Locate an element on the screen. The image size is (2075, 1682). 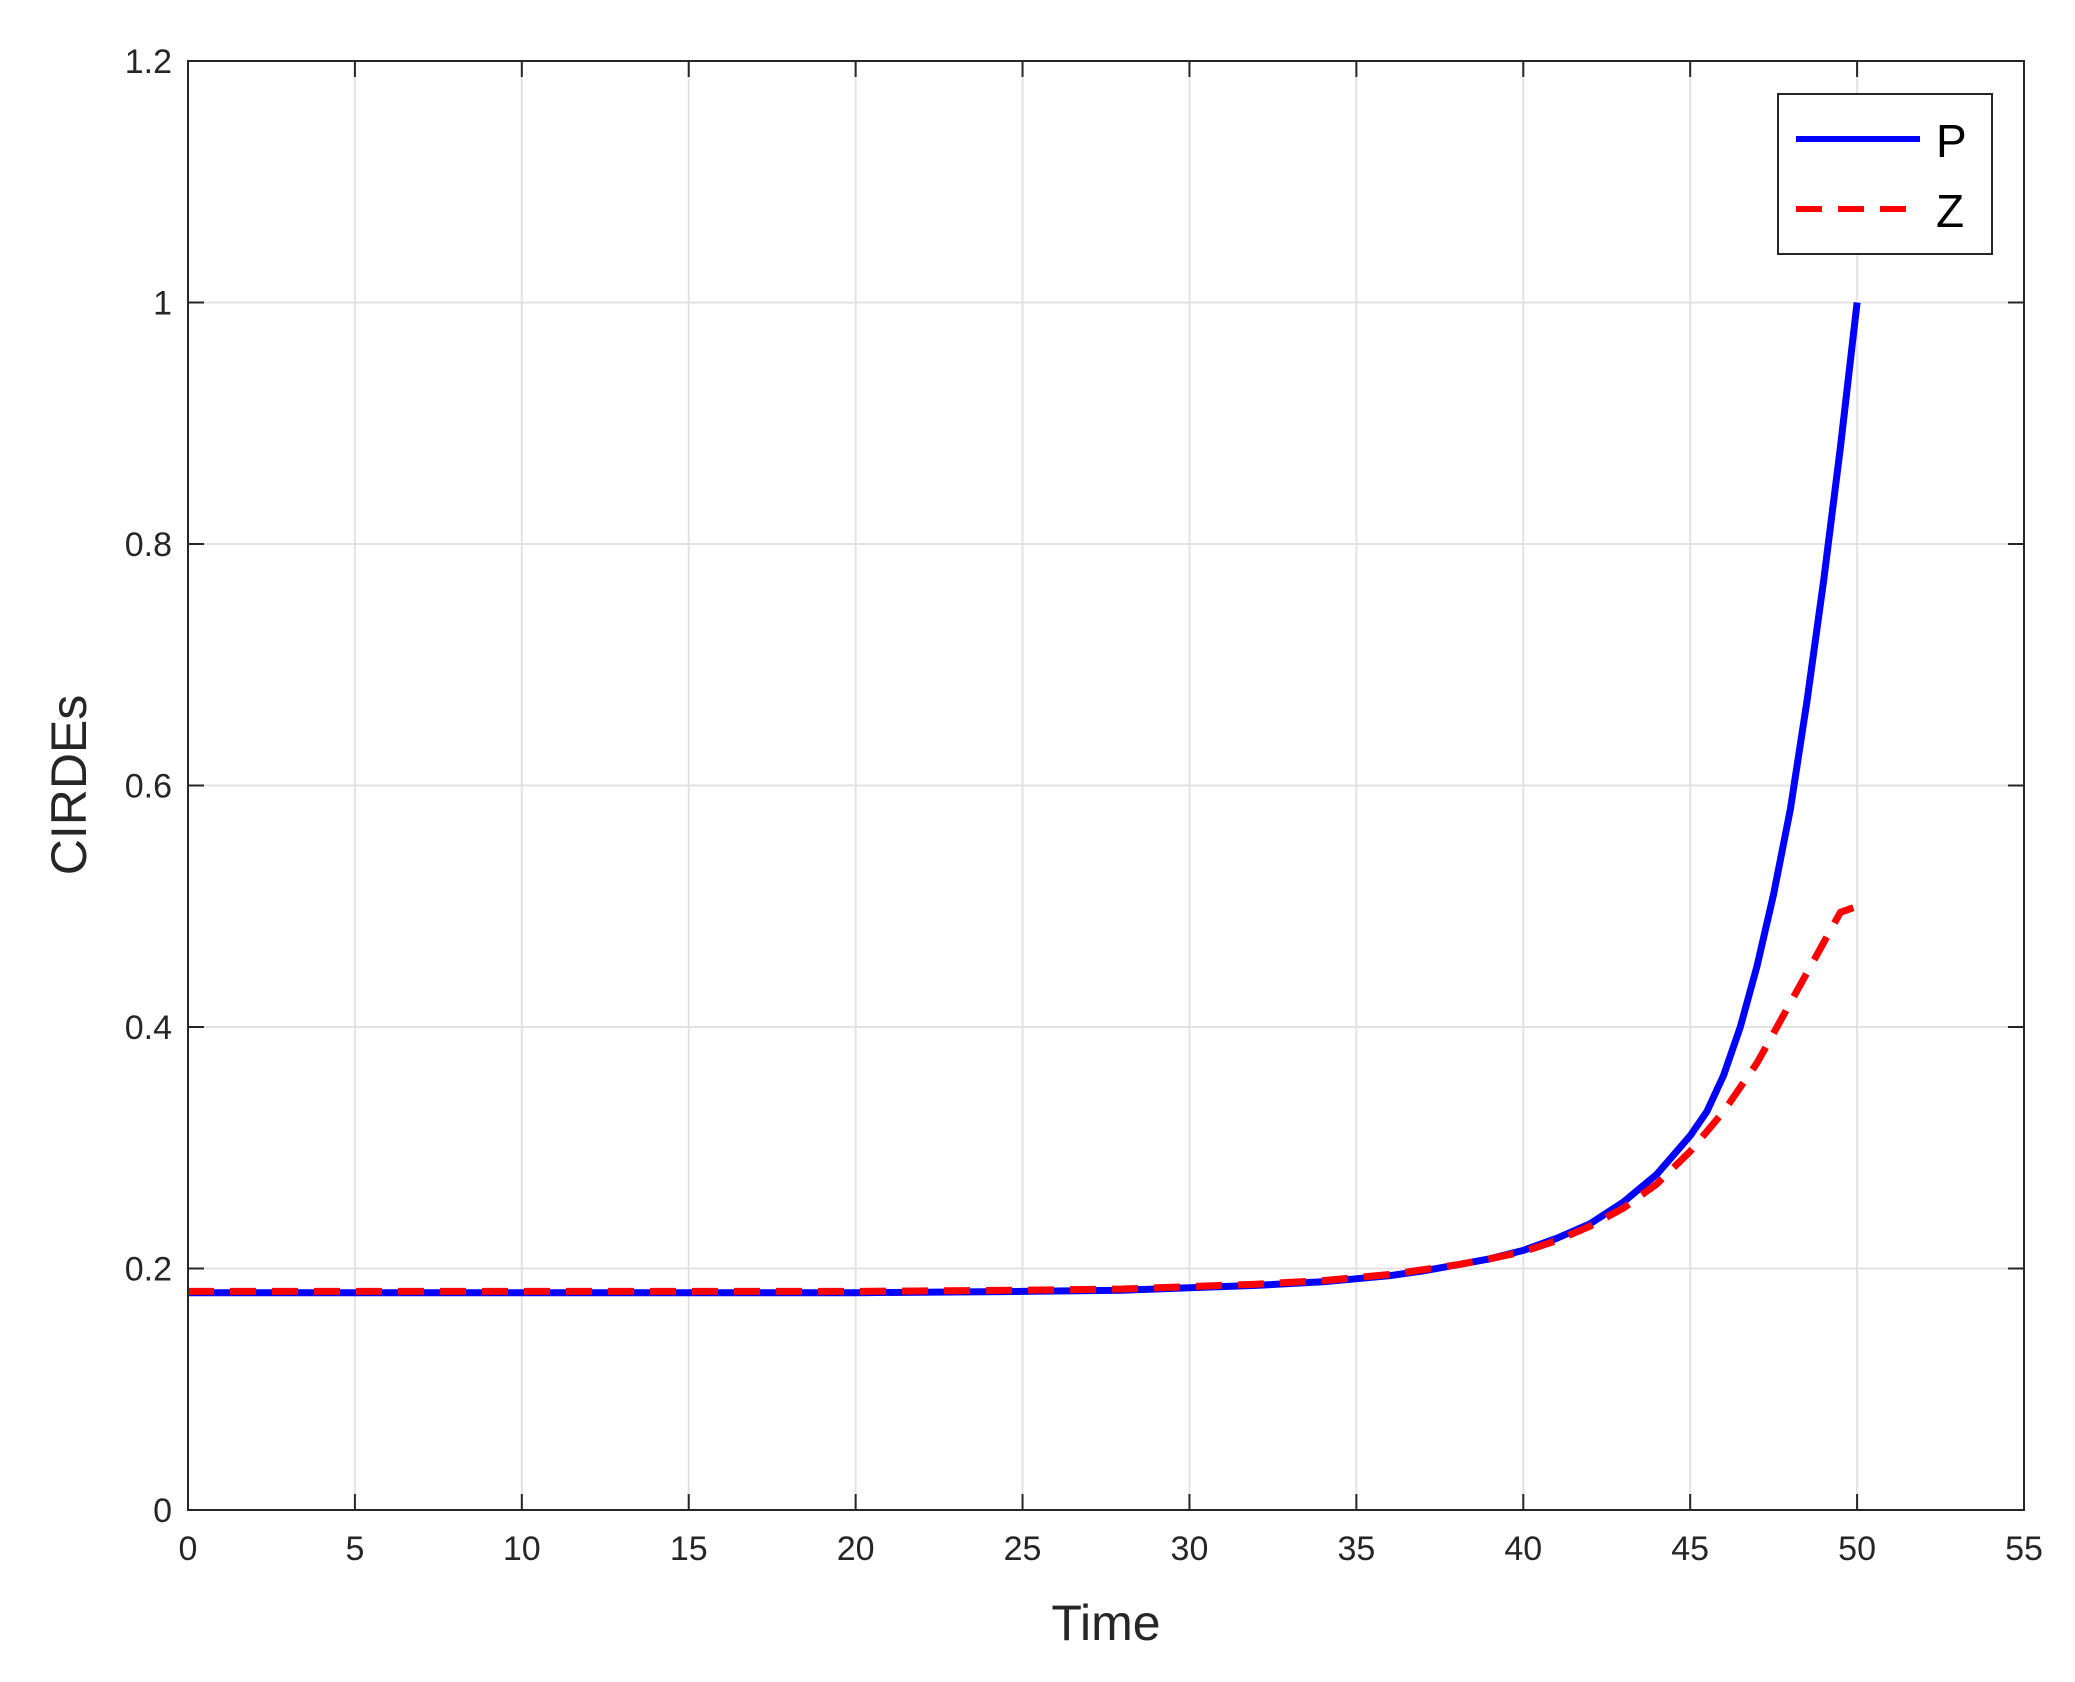
x-tick-label: 20 is located at coordinates (856, 1549).